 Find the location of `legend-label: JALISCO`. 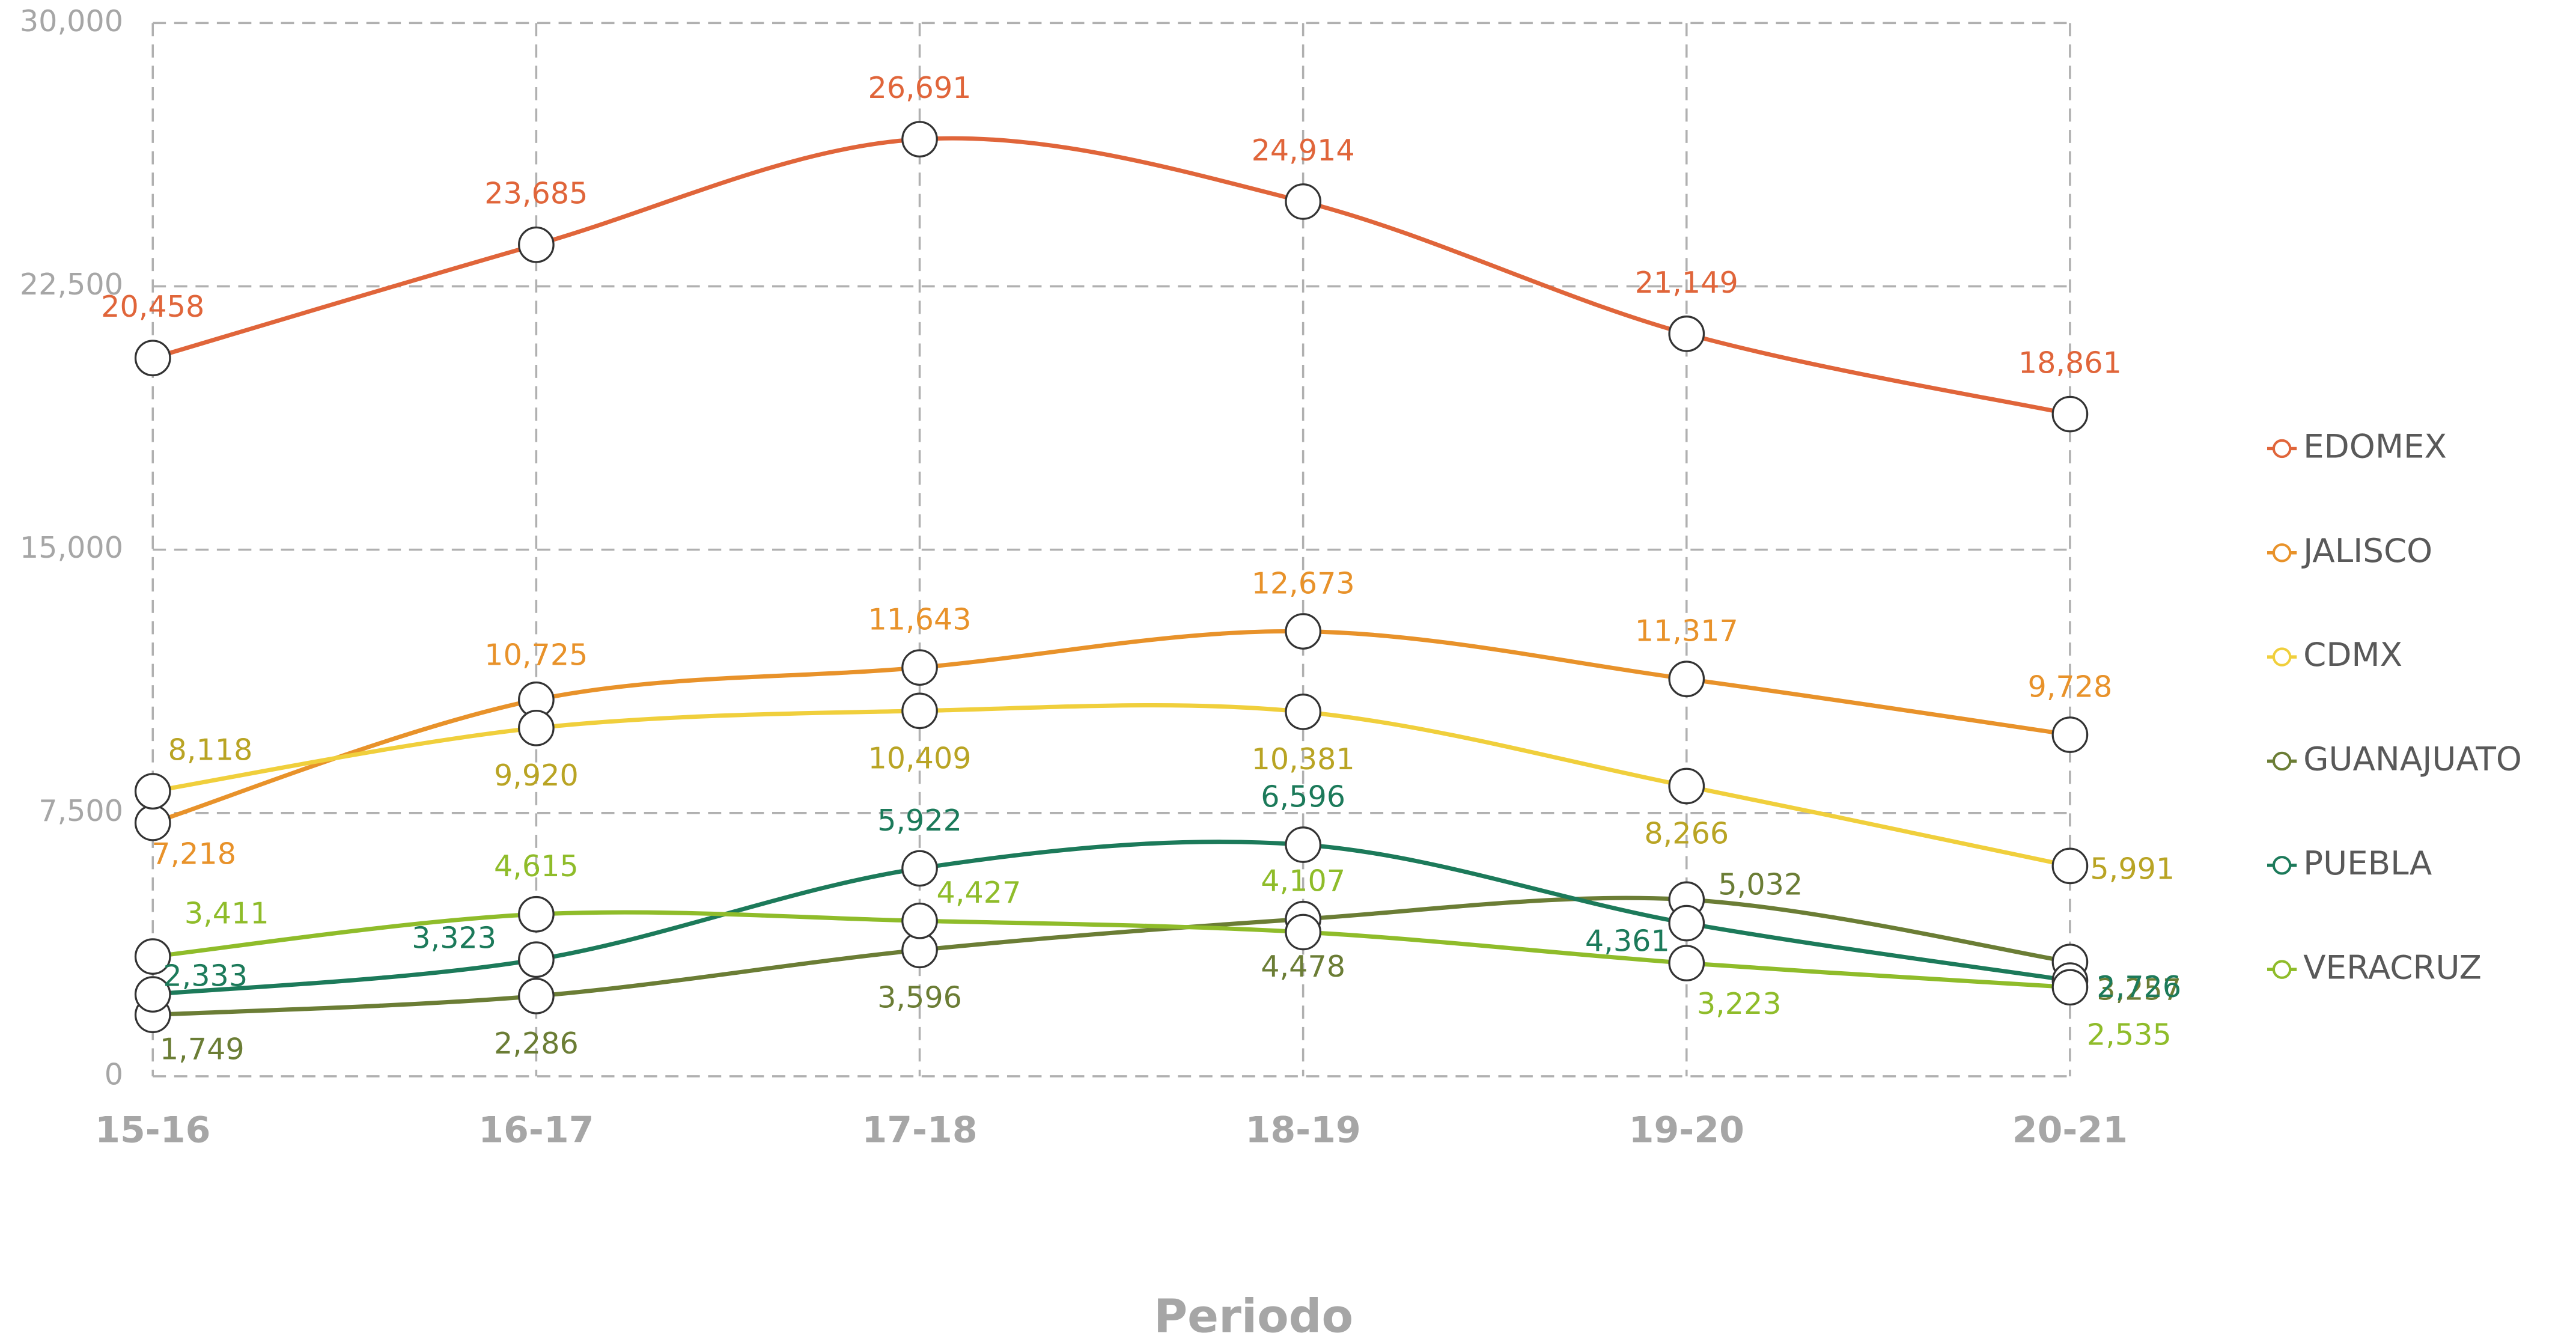

legend-label: JALISCO is located at coordinates (2366, 550).